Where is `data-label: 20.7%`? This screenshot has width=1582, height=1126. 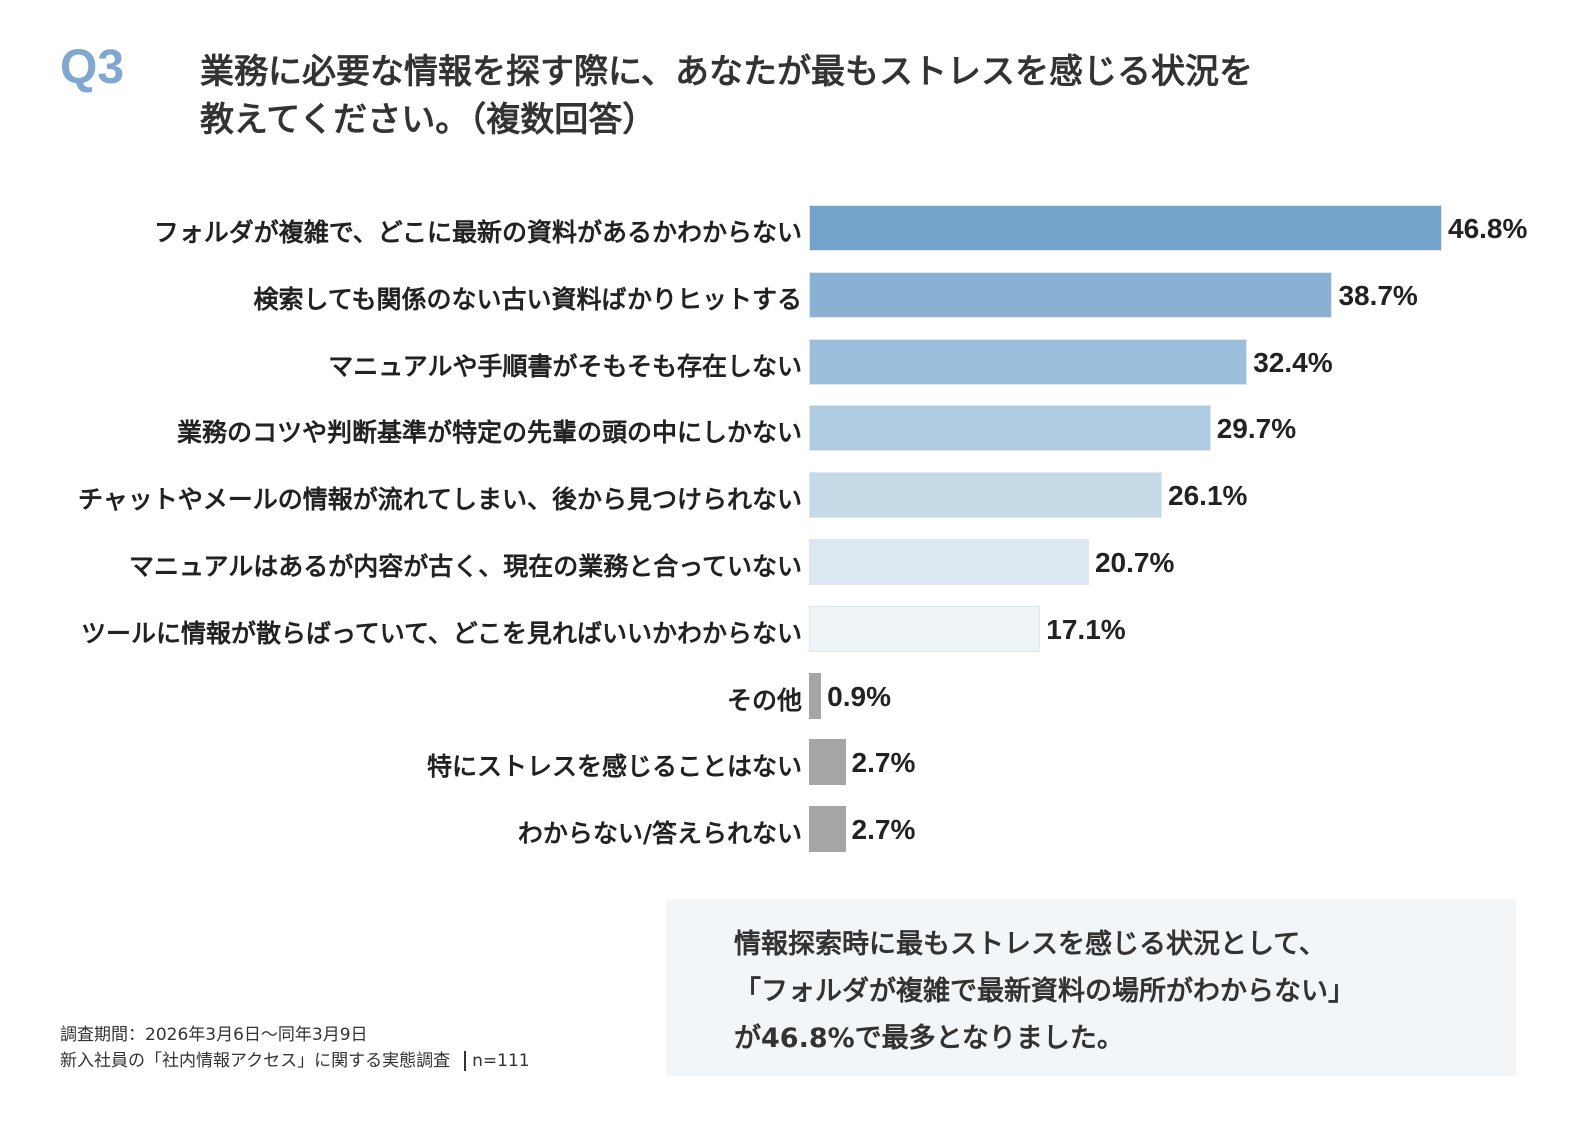
data-label: 20.7% is located at coordinates (1134, 562).